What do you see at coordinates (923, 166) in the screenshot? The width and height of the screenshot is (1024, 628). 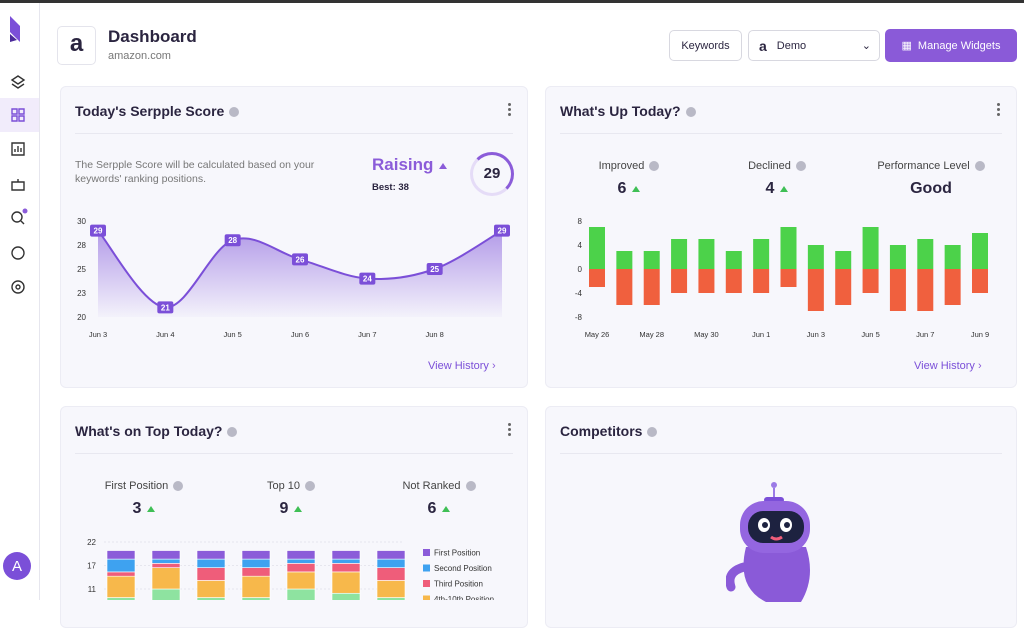 I see `text: Performance Level` at bounding box center [923, 166].